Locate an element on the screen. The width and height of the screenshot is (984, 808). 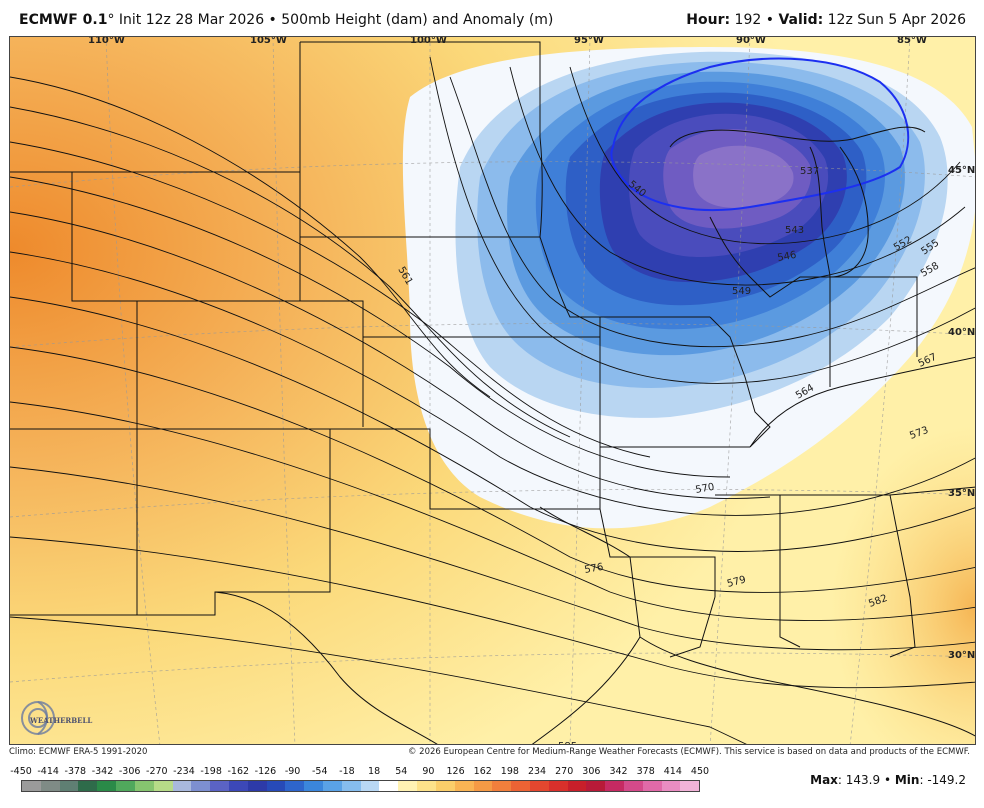
valid-time: Hour: 192 • Valid: 12z Sun 5 Apr 2026 is located at coordinates (826, 20).